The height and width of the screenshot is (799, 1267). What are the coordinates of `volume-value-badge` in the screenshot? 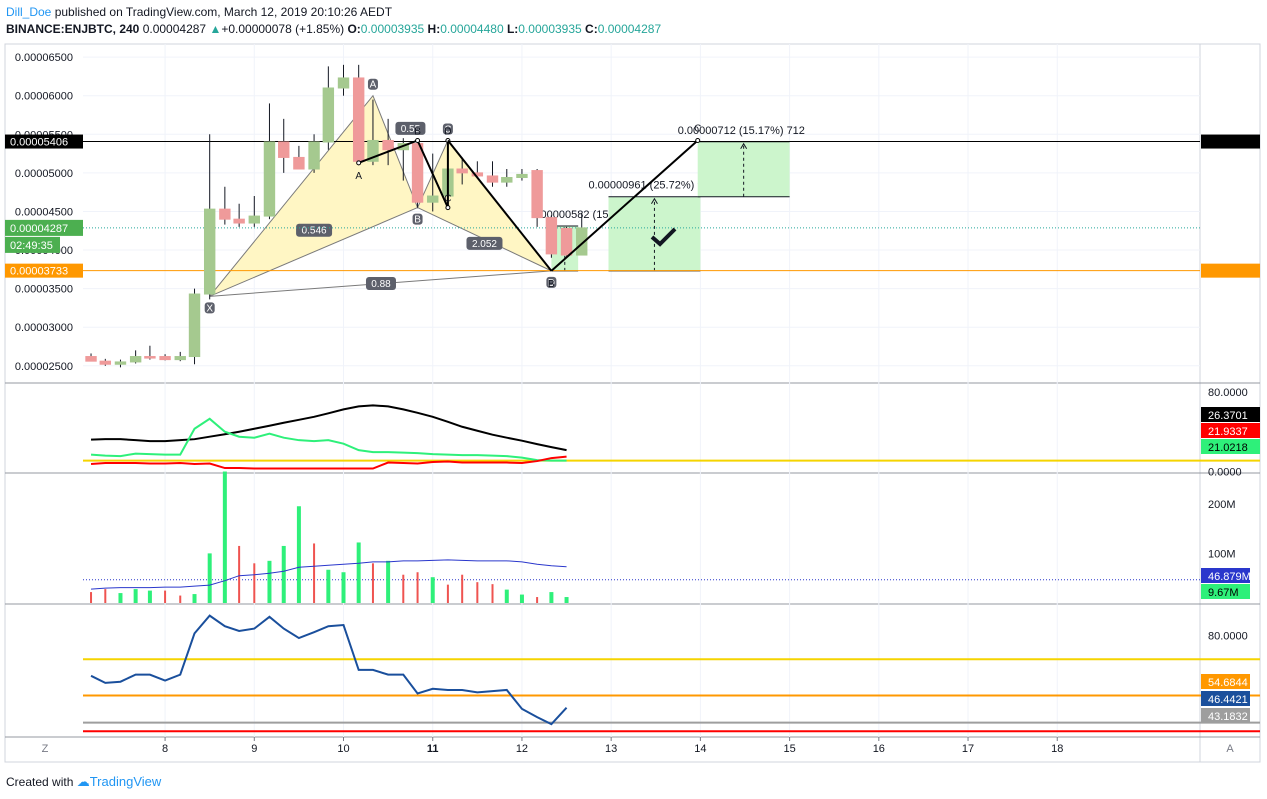 It's located at (1225, 591).